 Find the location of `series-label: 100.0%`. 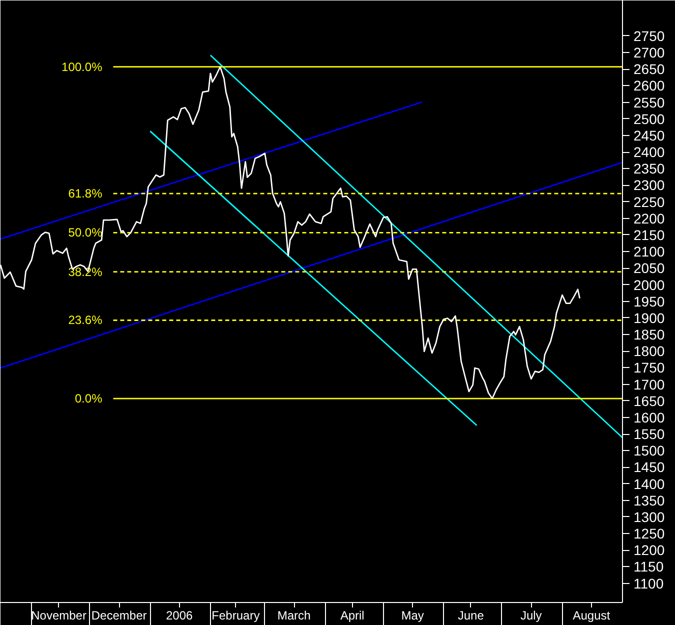

series-label: 100.0% is located at coordinates (82, 67).